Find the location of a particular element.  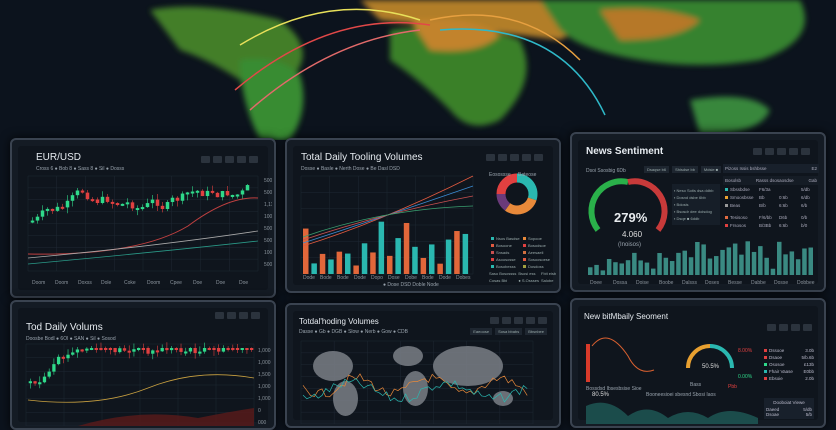

table-row: Smoosbsse Bb 0:6b 6/db is located at coordinates (771, 197).